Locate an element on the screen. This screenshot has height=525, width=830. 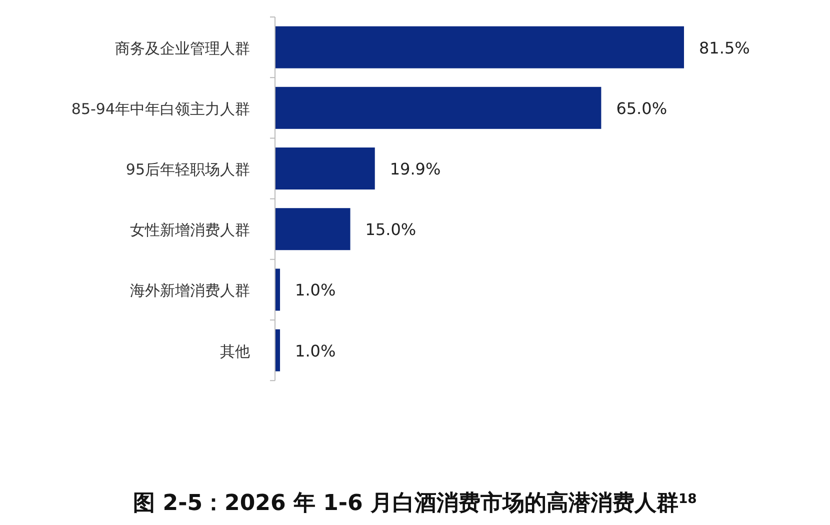
y-tick-label: 商务及企业管理人群 is located at coordinates (182, 48).